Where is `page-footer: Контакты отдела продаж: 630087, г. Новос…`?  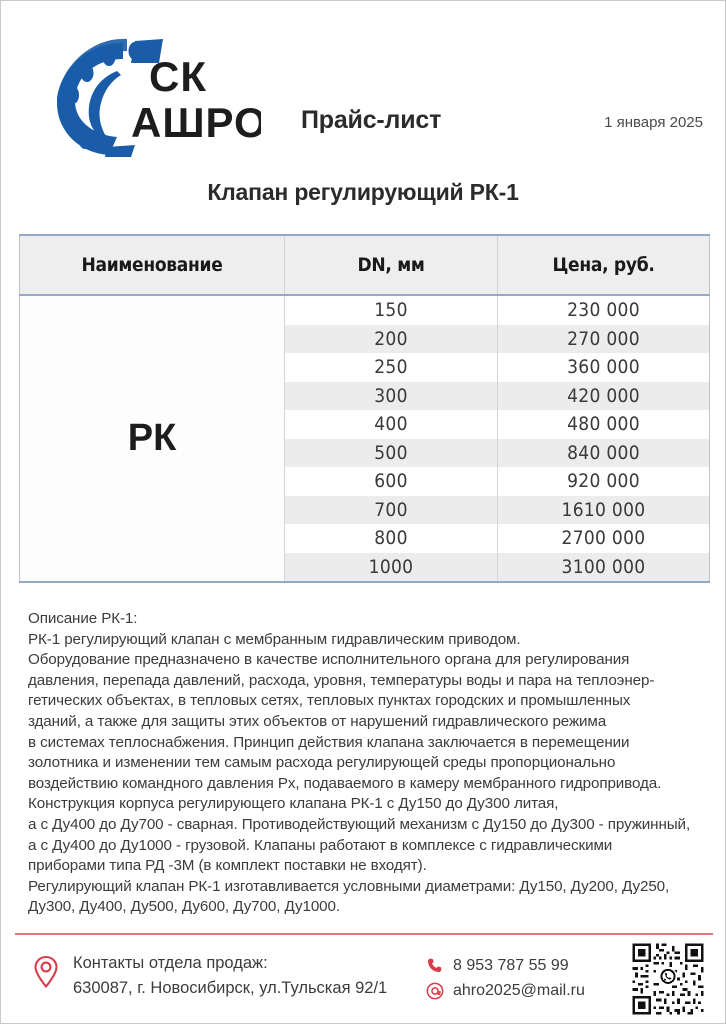
page-footer: Контакты отдела продаж: 630087, г. Новос… is located at coordinates (363, 981).